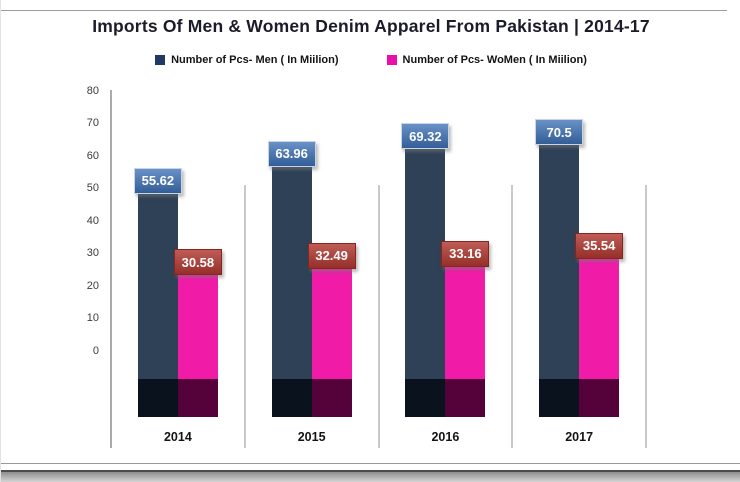  What do you see at coordinates (465, 398) in the screenshot?
I see `bar-women-2016-base` at bounding box center [465, 398].